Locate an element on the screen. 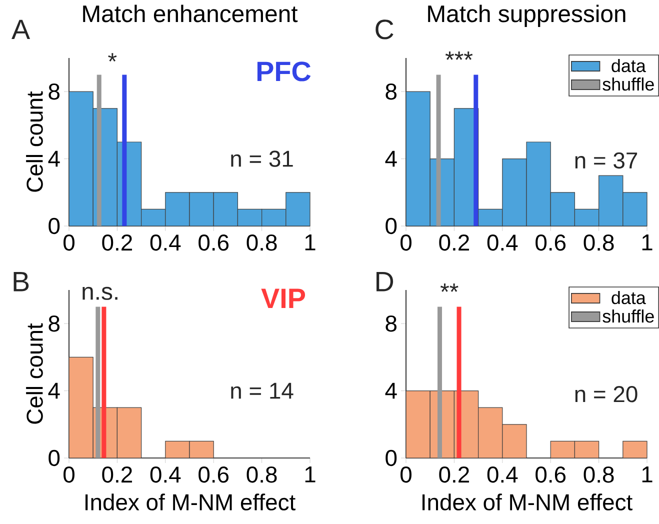 The image size is (659, 524). annotation: PFC is located at coordinates (284, 72).